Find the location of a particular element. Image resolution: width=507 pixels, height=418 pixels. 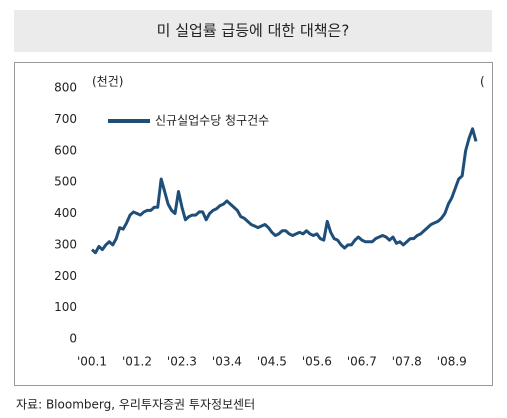

y2-axis-unit: ( is located at coordinates (482, 82).